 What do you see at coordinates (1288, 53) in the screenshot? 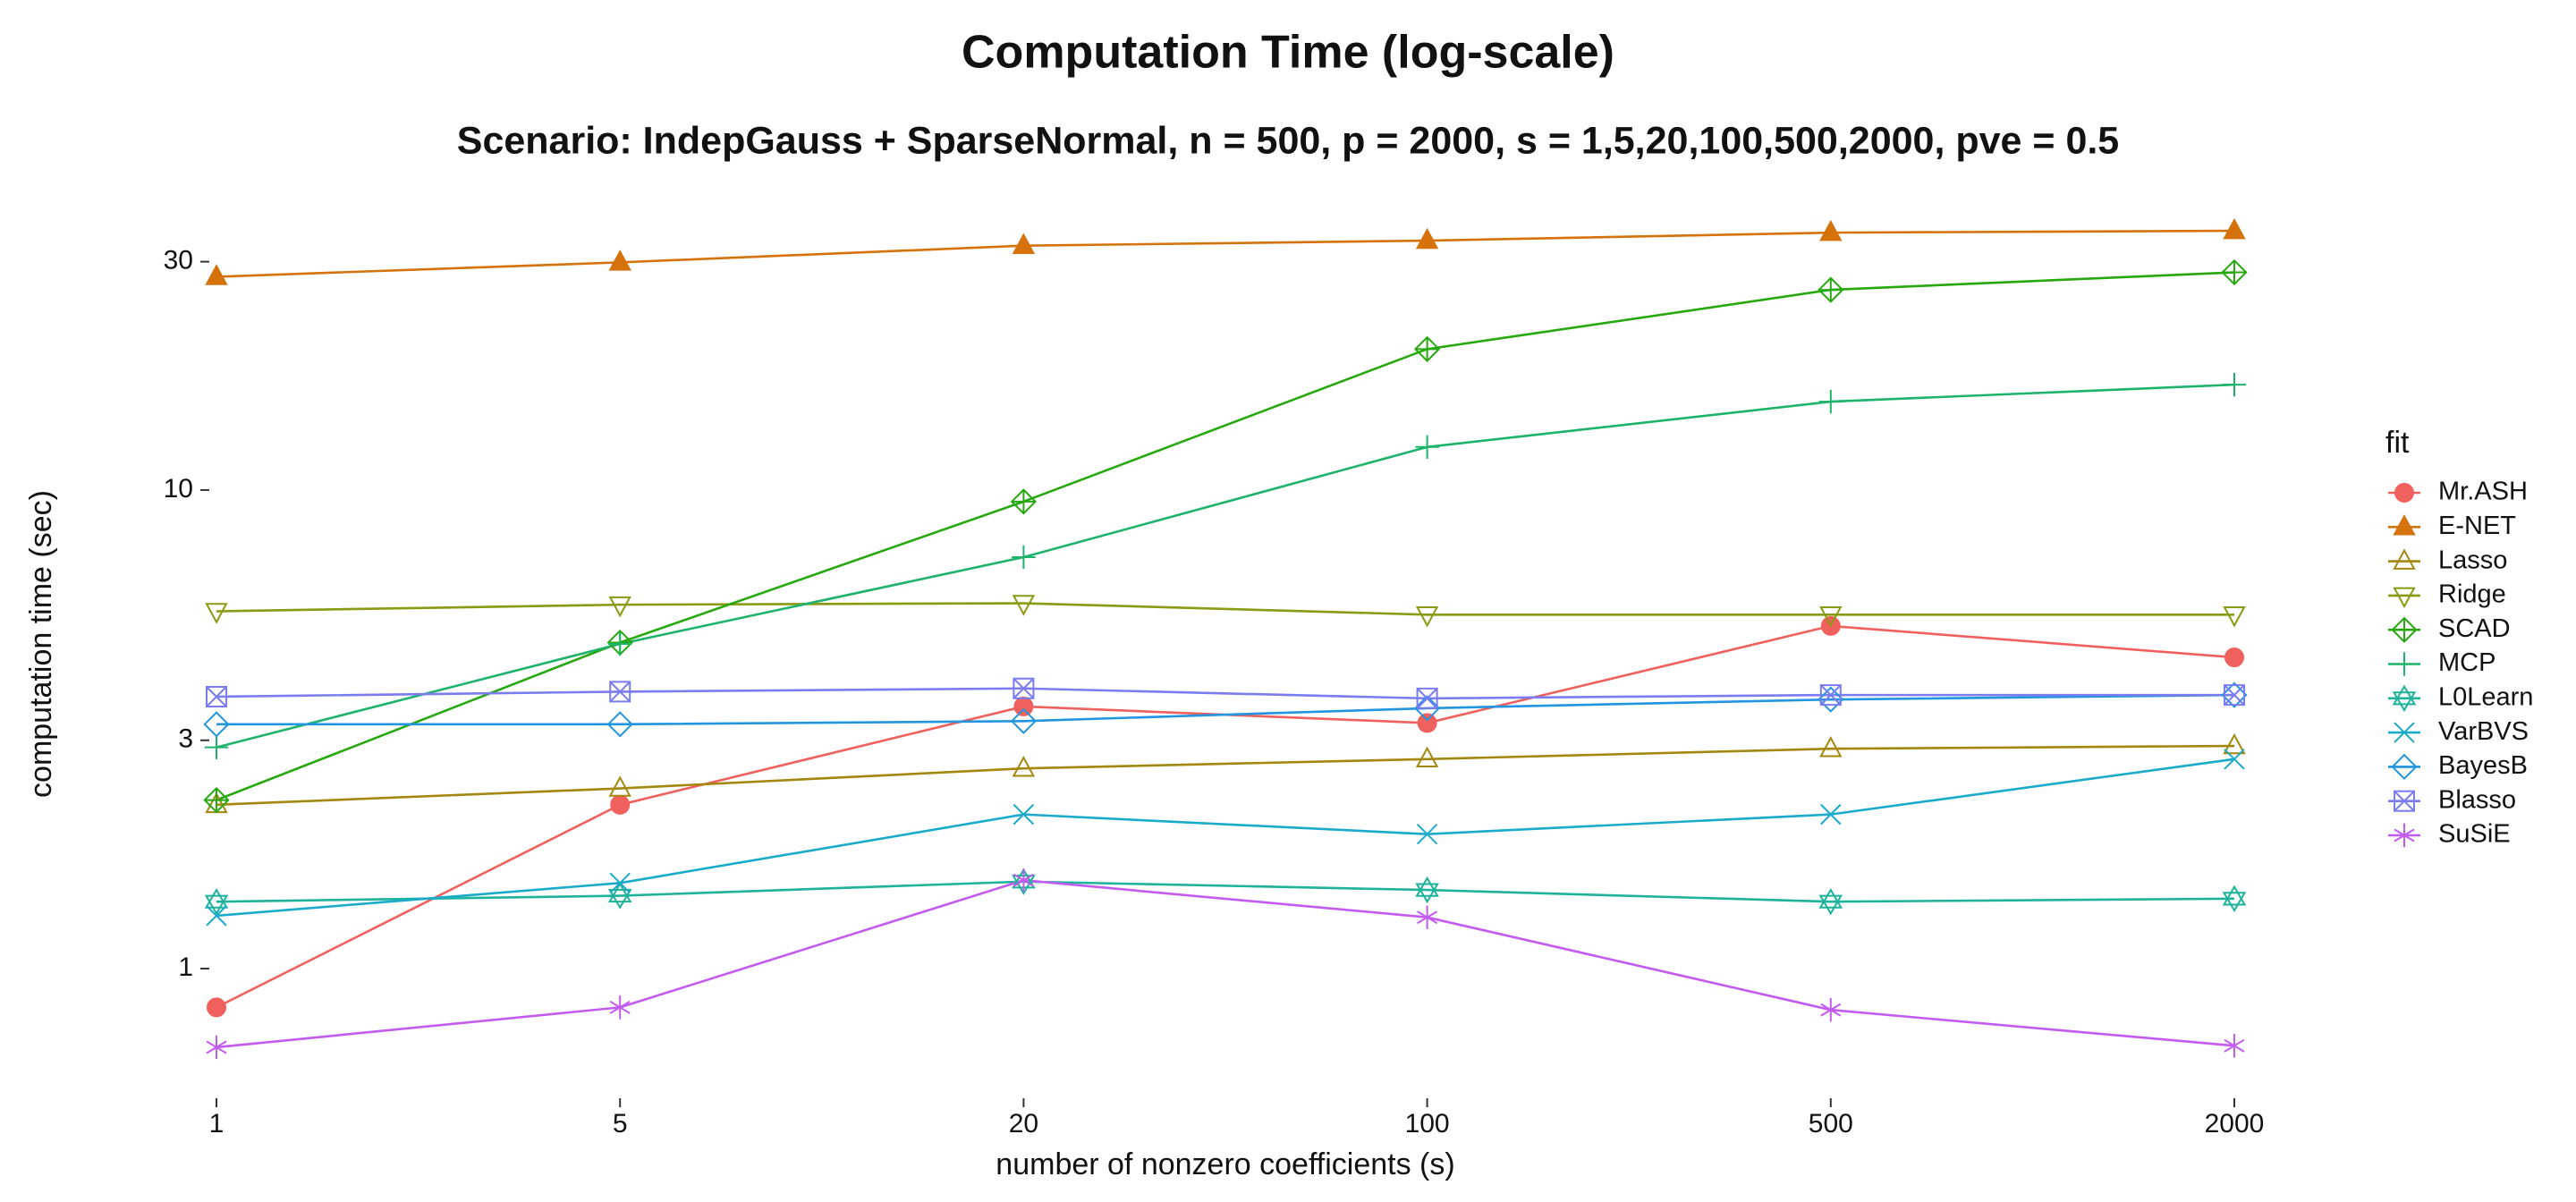
I see `chart-title: Computation Time (log-scale)` at bounding box center [1288, 53].